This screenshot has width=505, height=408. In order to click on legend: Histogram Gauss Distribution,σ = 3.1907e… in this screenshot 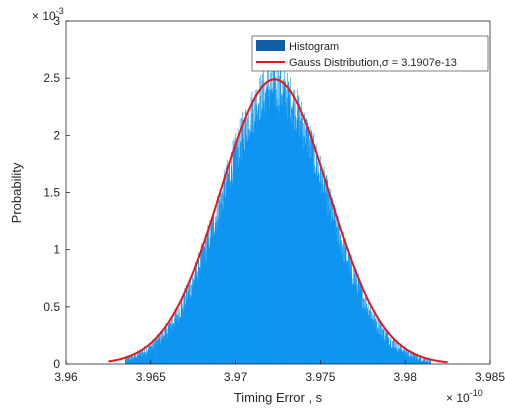, I will do `click(370, 53)`.